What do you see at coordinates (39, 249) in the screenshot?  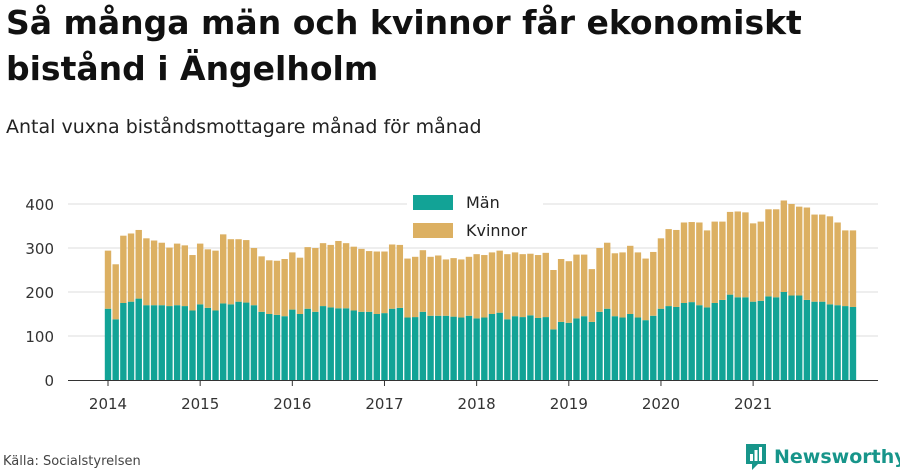 I see `y-tick-label: 300` at bounding box center [39, 249].